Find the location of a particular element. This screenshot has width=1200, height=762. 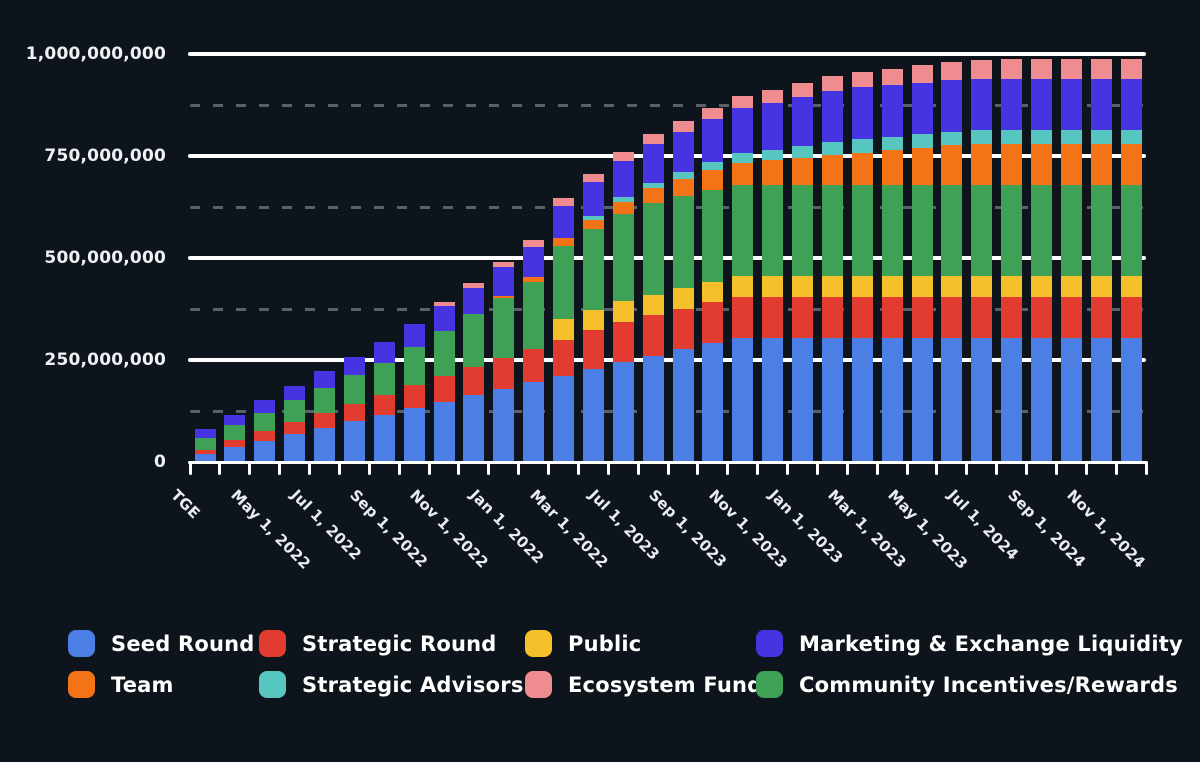

legend-label: Strategic Round is located at coordinates (399, 643).